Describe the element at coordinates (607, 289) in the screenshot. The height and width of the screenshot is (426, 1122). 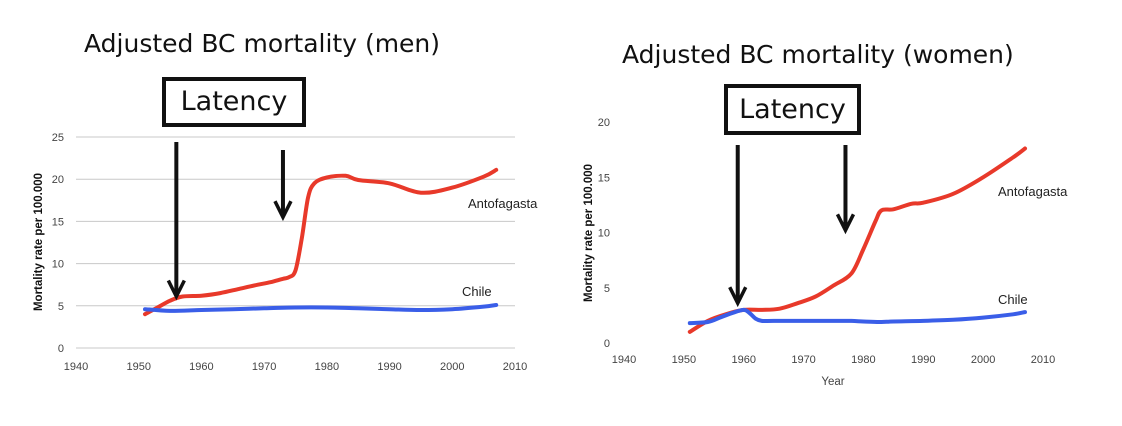
I see `women-y-tick-label: 5` at that location.